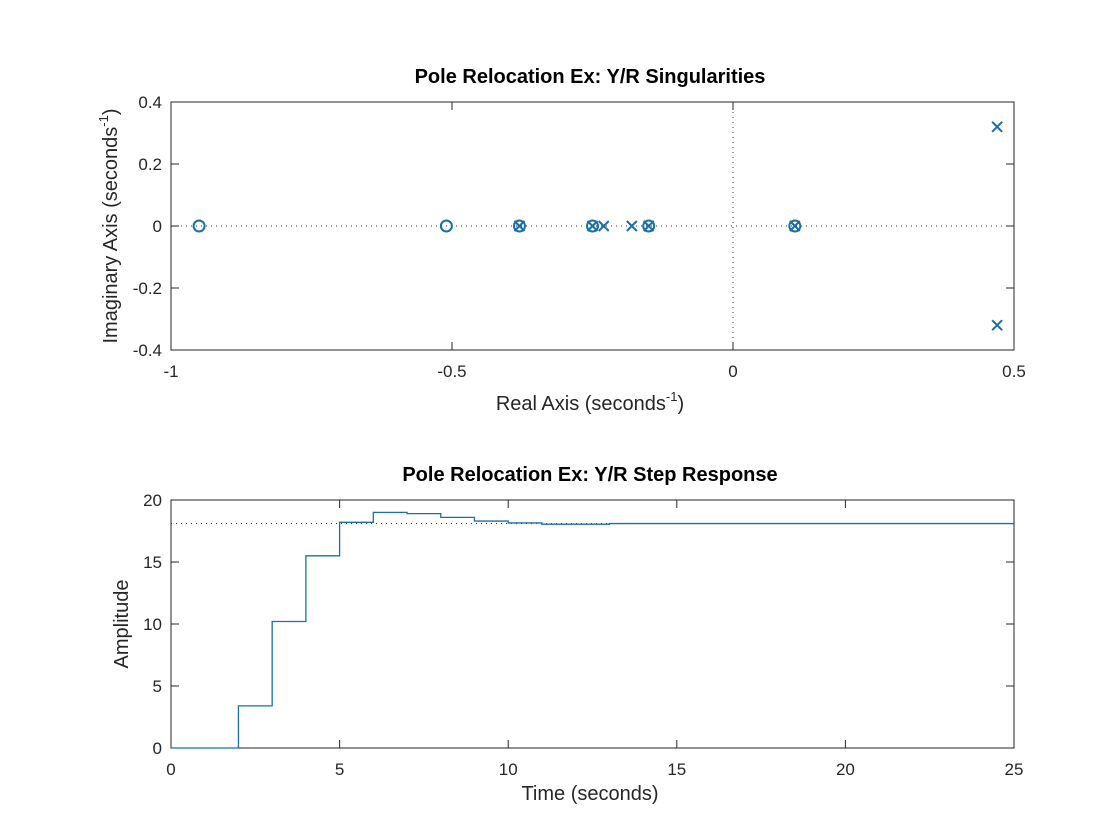  What do you see at coordinates (1014, 371) in the screenshot?
I see `pole-zero-x-tick-label: 0.5` at bounding box center [1014, 371].